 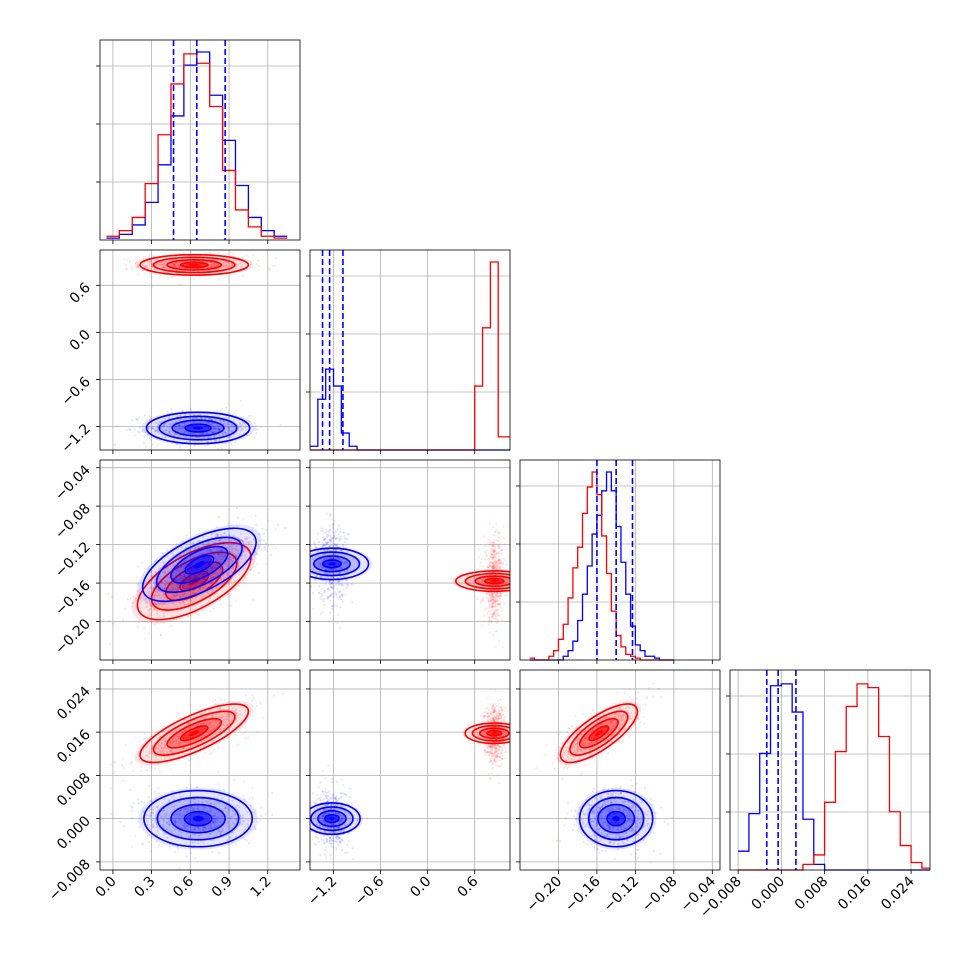 I want to click on contour-red, so click(x=194, y=264).